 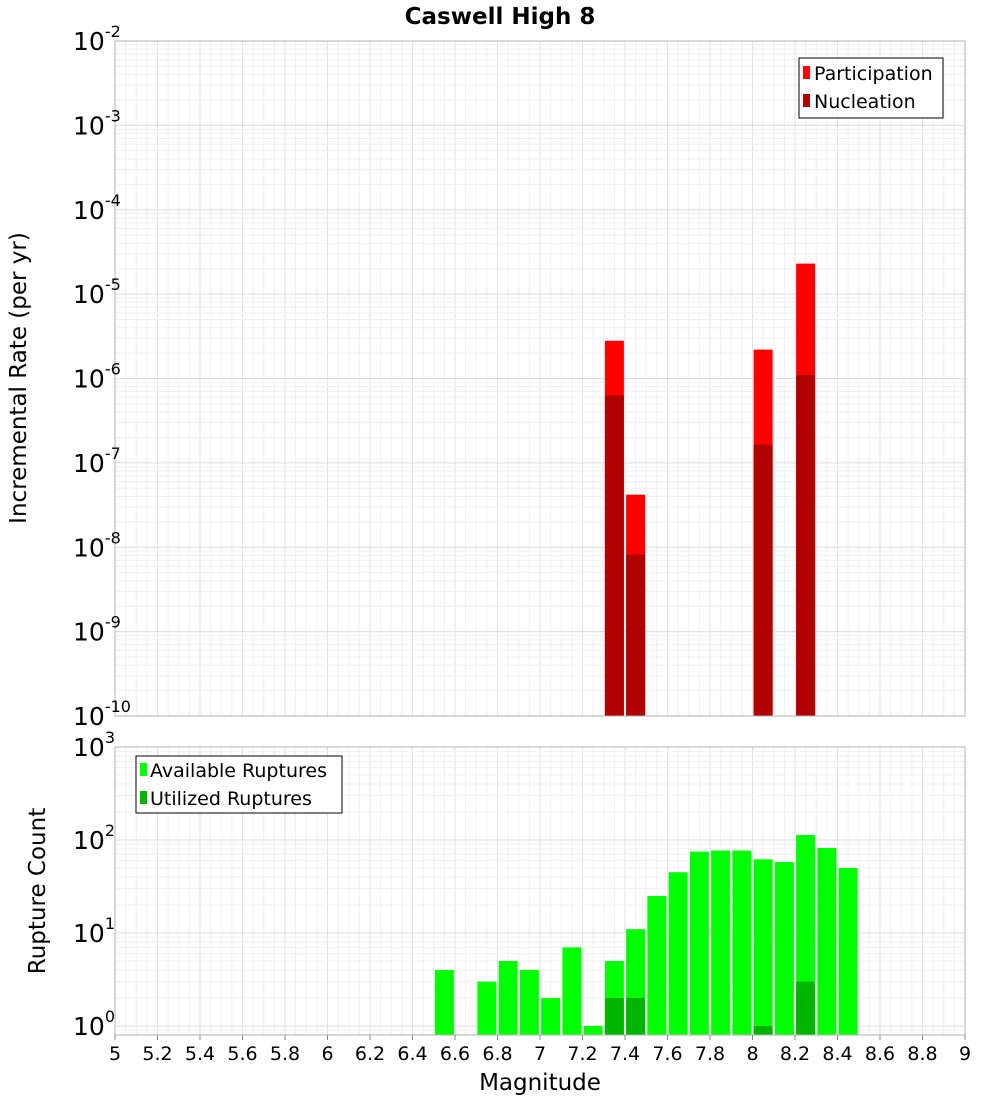 I want to click on x-tick-label: 6.4, so click(x=412, y=1054).